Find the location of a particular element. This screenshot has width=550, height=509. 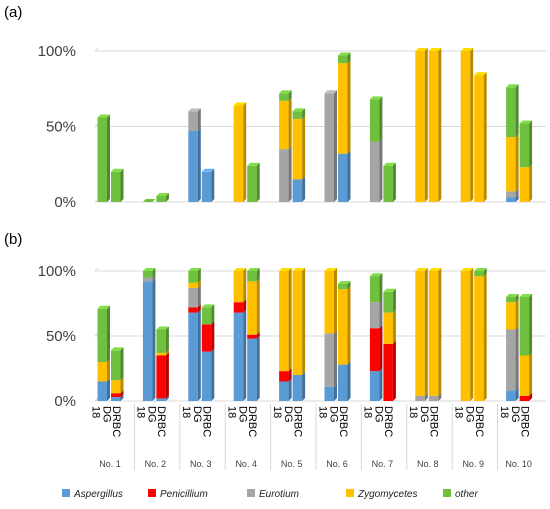

bar-segment-a-other-side is located at coordinates (167, 197).